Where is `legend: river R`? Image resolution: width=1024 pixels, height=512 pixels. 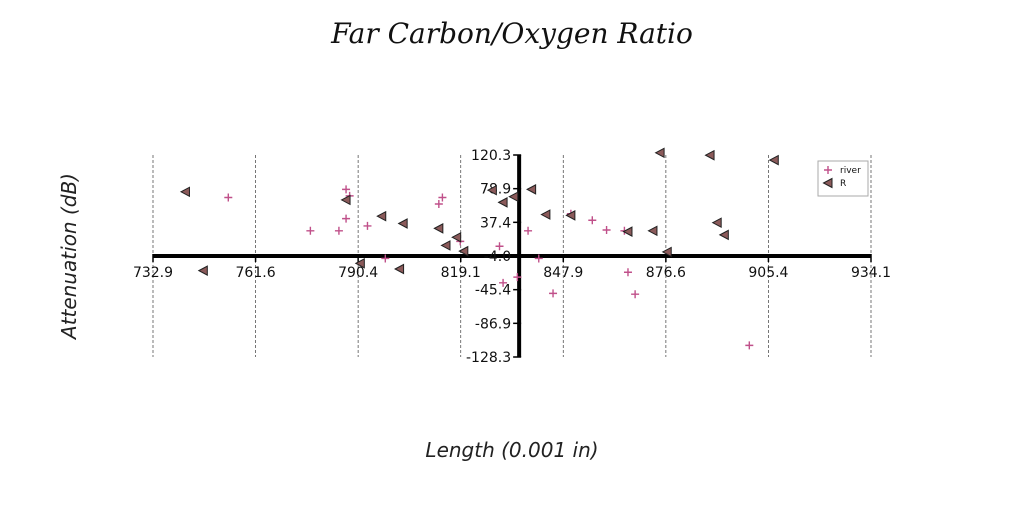 legend: river R is located at coordinates (843, 178).